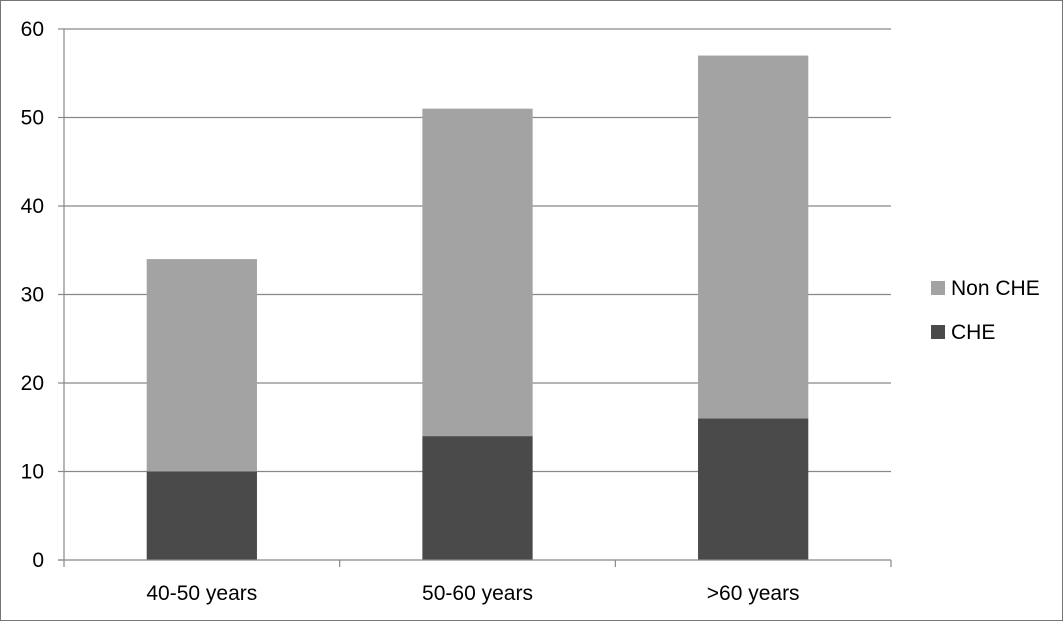 The image size is (1063, 621). Describe the element at coordinates (753, 593) in the screenshot. I see `x-category-label: >60 years` at that location.